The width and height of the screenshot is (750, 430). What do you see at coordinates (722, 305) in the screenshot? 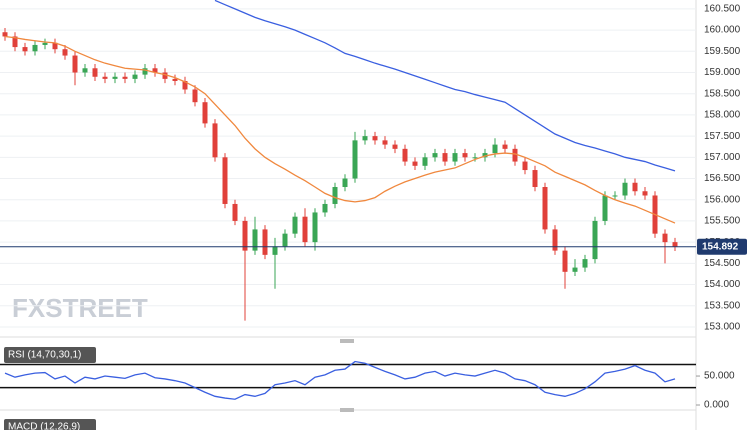
I see `y-tick-label: 153.500` at bounding box center [722, 305].